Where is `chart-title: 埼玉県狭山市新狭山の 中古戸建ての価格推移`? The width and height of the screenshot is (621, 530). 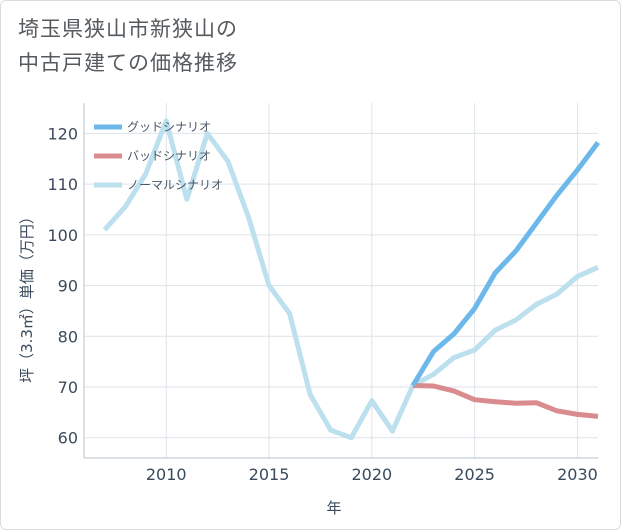 chart-title: 埼玉県狭山市新狭山の 中古戸建ての価格推移 is located at coordinates (238, 46).